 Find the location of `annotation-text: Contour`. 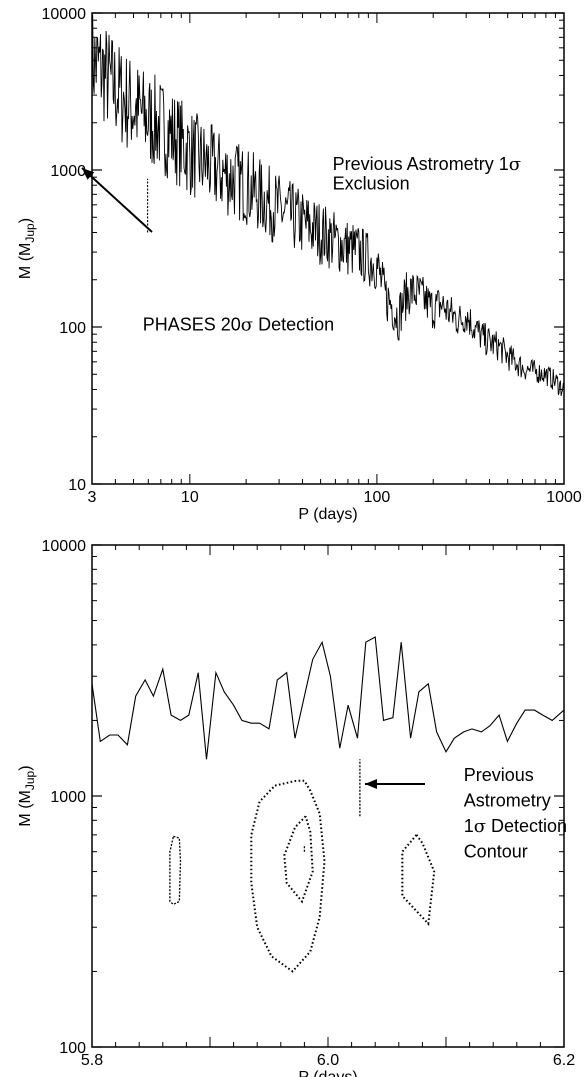

annotation-text: Contour is located at coordinates (496, 851).